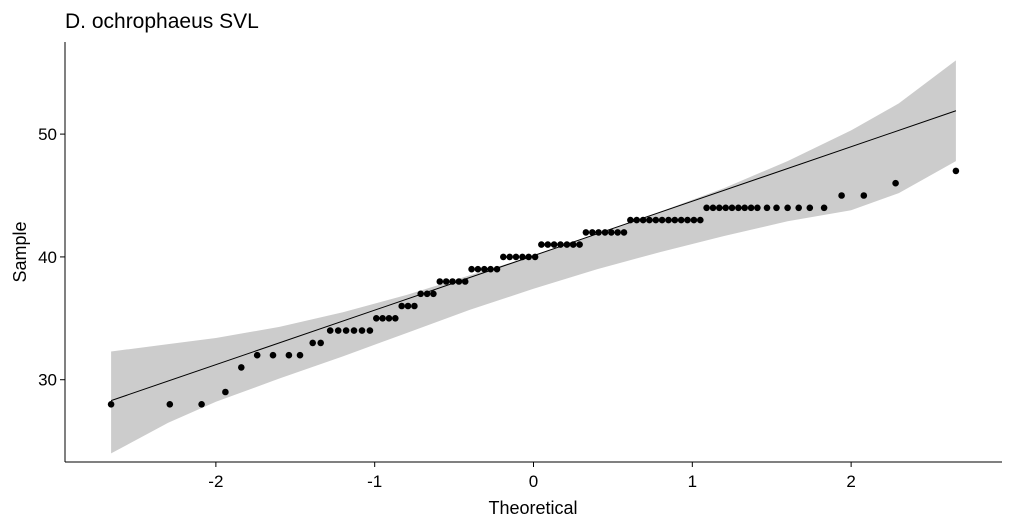  I want to click on x-axis-title: Theoretical, so click(532, 508).